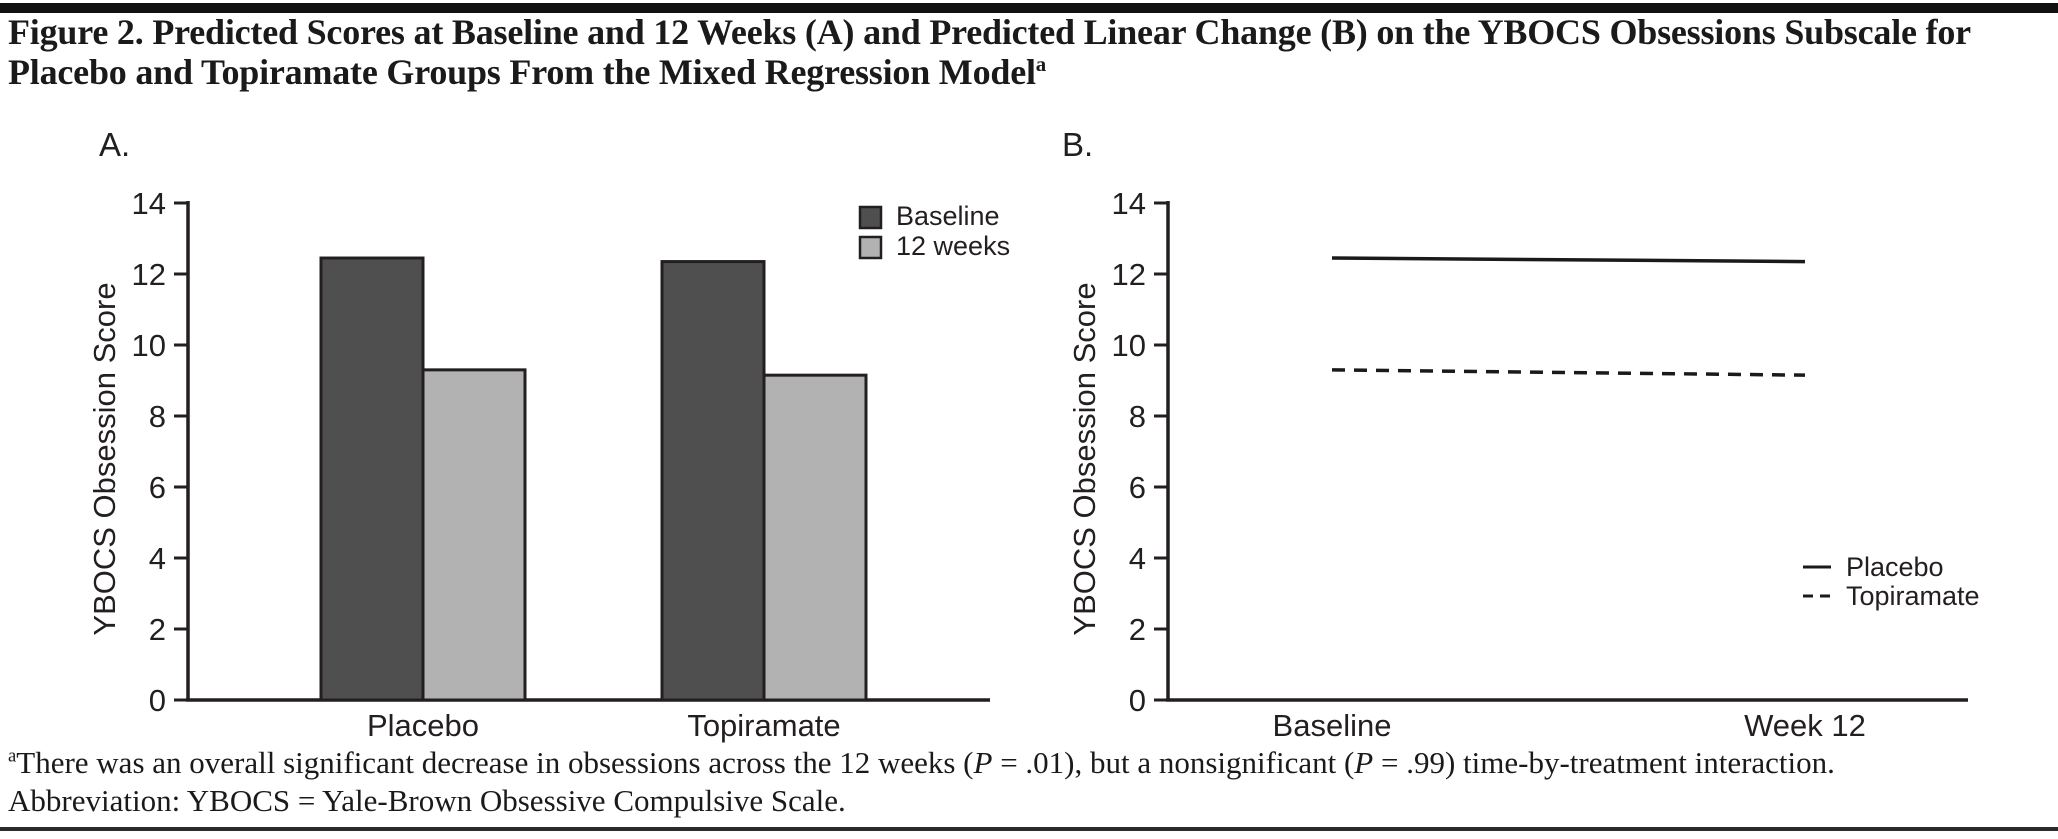 This screenshot has height=839, width=2058. I want to click on footnote-segment: a, so click(12, 756).